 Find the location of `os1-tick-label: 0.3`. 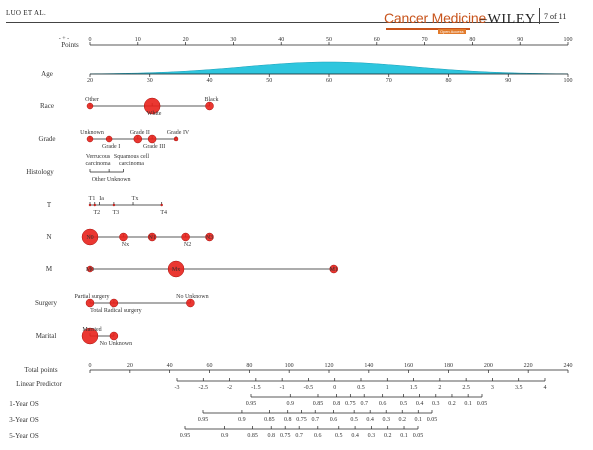

os1-tick-label: 0.3 is located at coordinates (436, 404).